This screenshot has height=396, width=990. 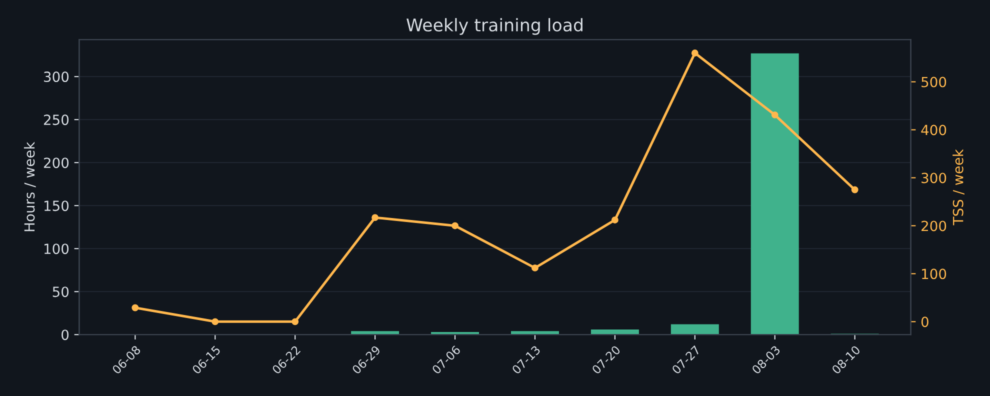 I want to click on y2-tick-label: 400, so click(x=933, y=130).